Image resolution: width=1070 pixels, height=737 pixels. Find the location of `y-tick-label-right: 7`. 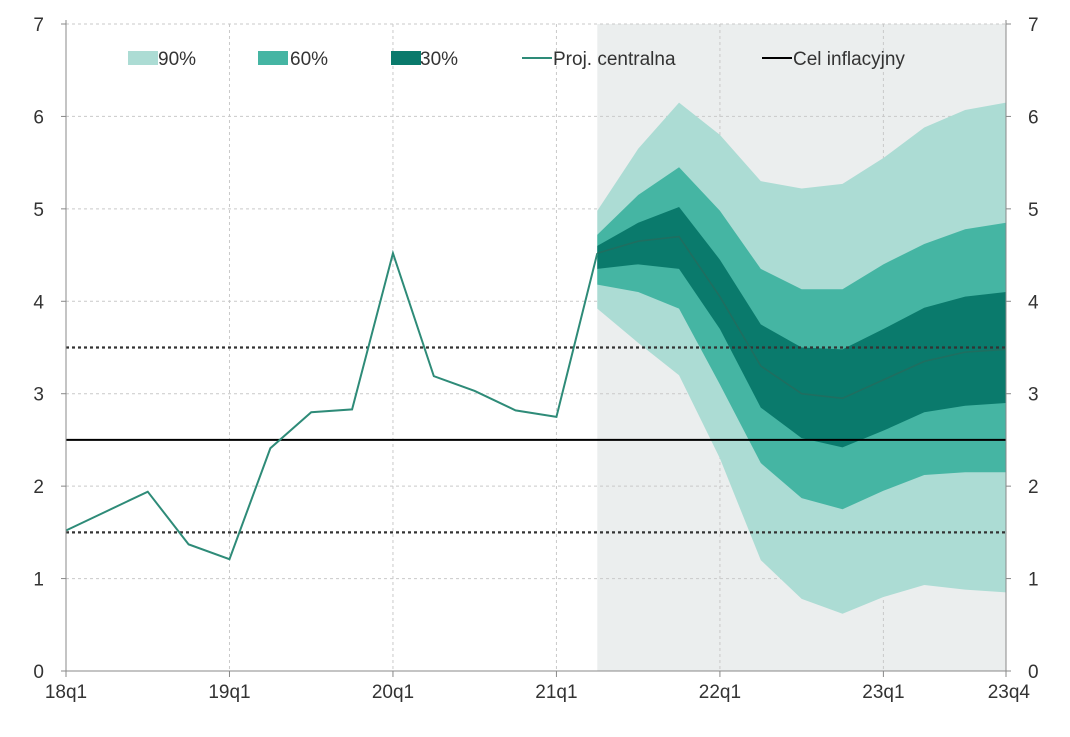

y-tick-label-right: 7 is located at coordinates (1033, 25).